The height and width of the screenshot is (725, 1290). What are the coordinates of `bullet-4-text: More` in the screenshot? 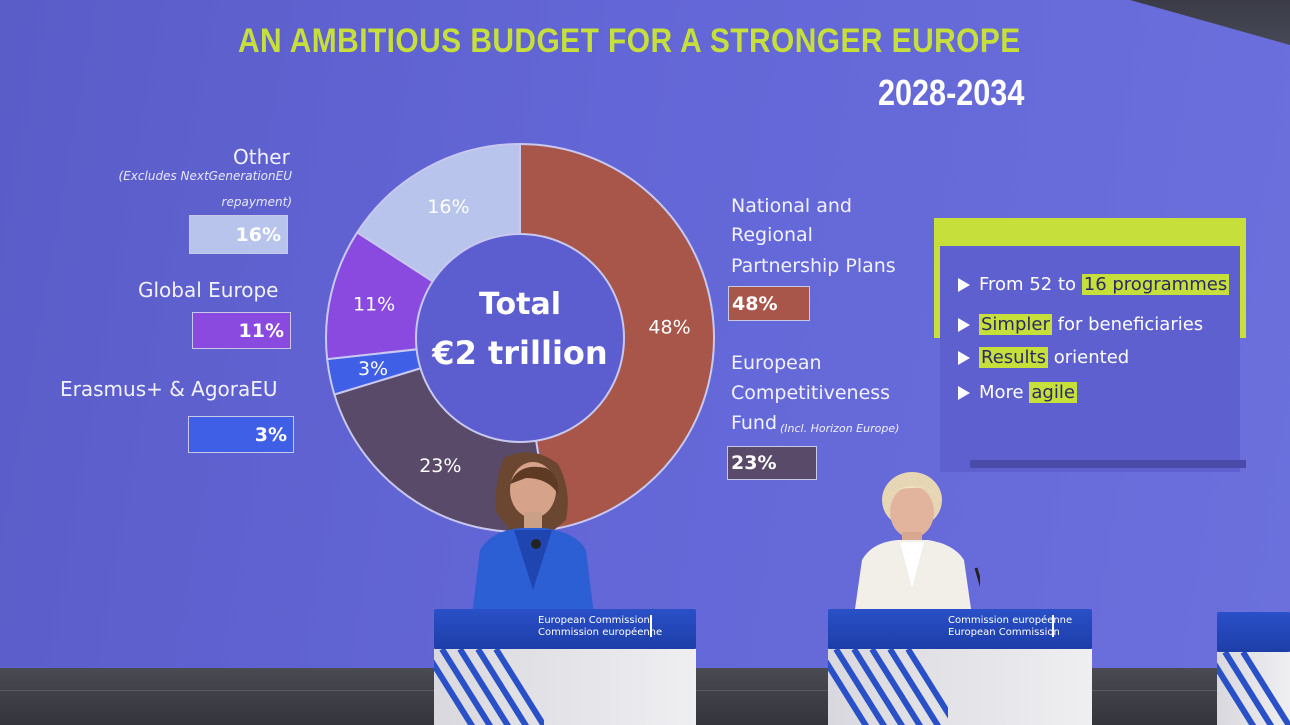 It's located at (1001, 392).